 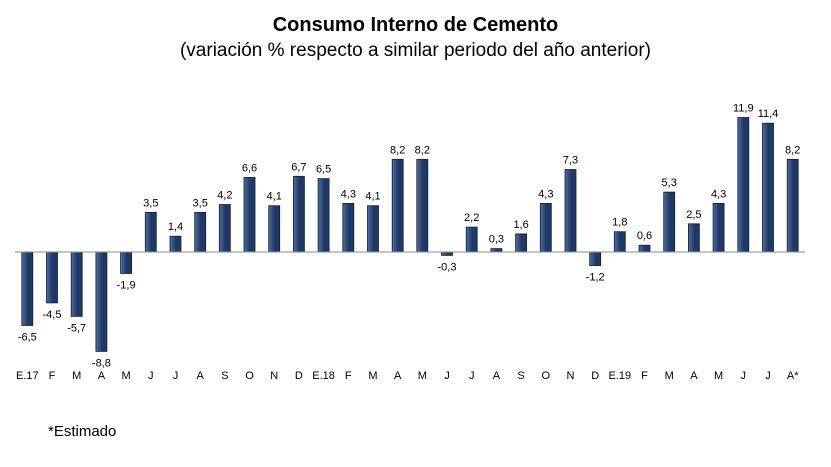 I want to click on x-tick-label-6: J, so click(x=176, y=376).